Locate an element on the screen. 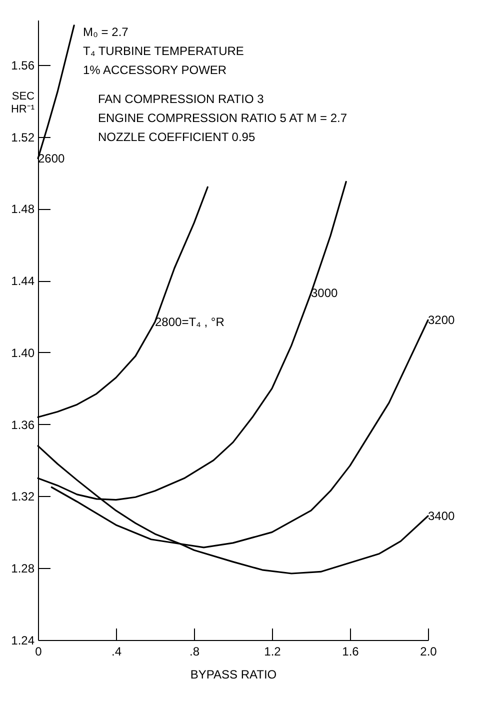 This screenshot has width=491, height=726. series-label: 3000 is located at coordinates (324, 293).